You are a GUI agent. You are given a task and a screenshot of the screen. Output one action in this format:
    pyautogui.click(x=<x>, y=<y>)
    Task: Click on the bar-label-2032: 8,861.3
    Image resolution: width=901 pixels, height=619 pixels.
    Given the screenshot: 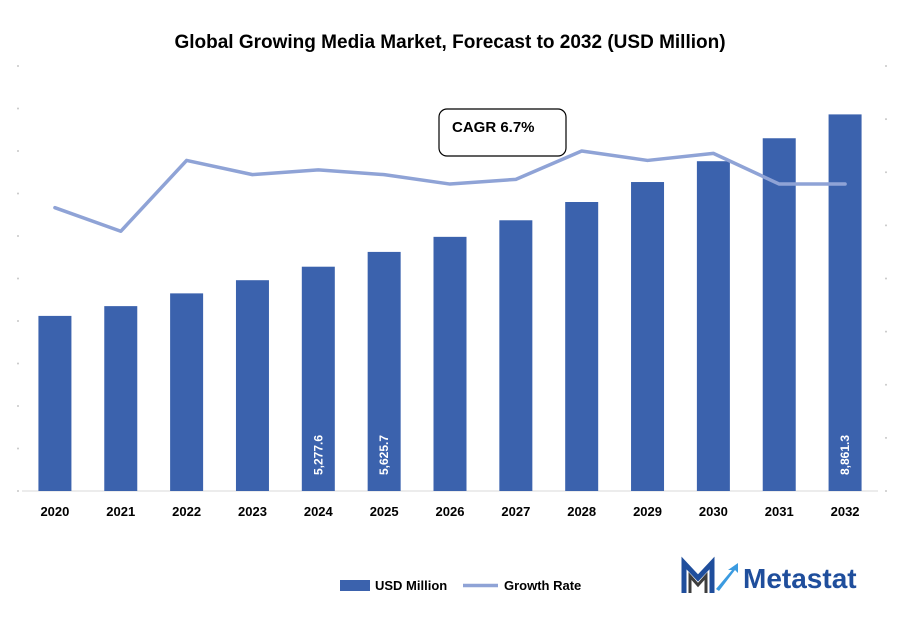 What is the action you would take?
    pyautogui.click(x=845, y=455)
    